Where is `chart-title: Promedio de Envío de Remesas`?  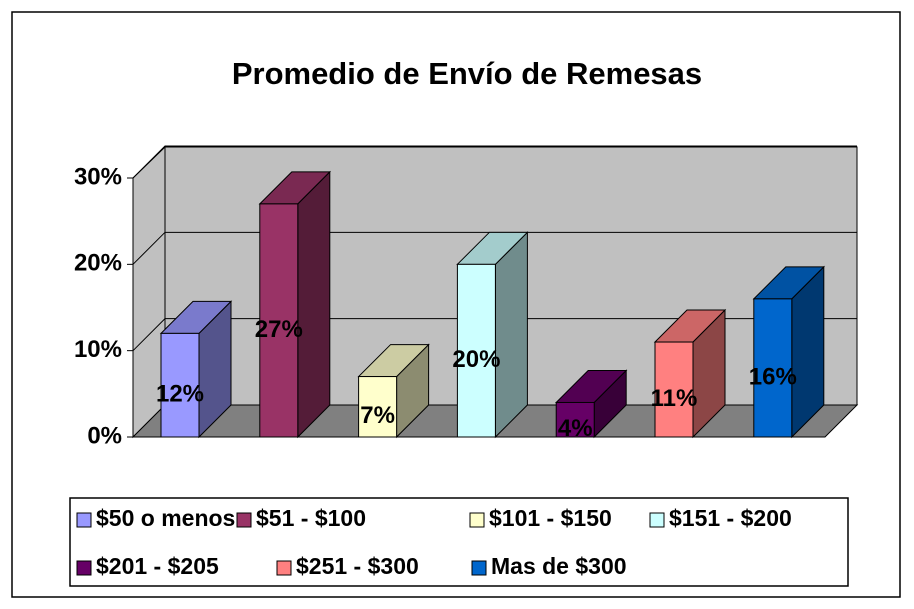 chart-title: Promedio de Envío de Remesas is located at coordinates (467, 73).